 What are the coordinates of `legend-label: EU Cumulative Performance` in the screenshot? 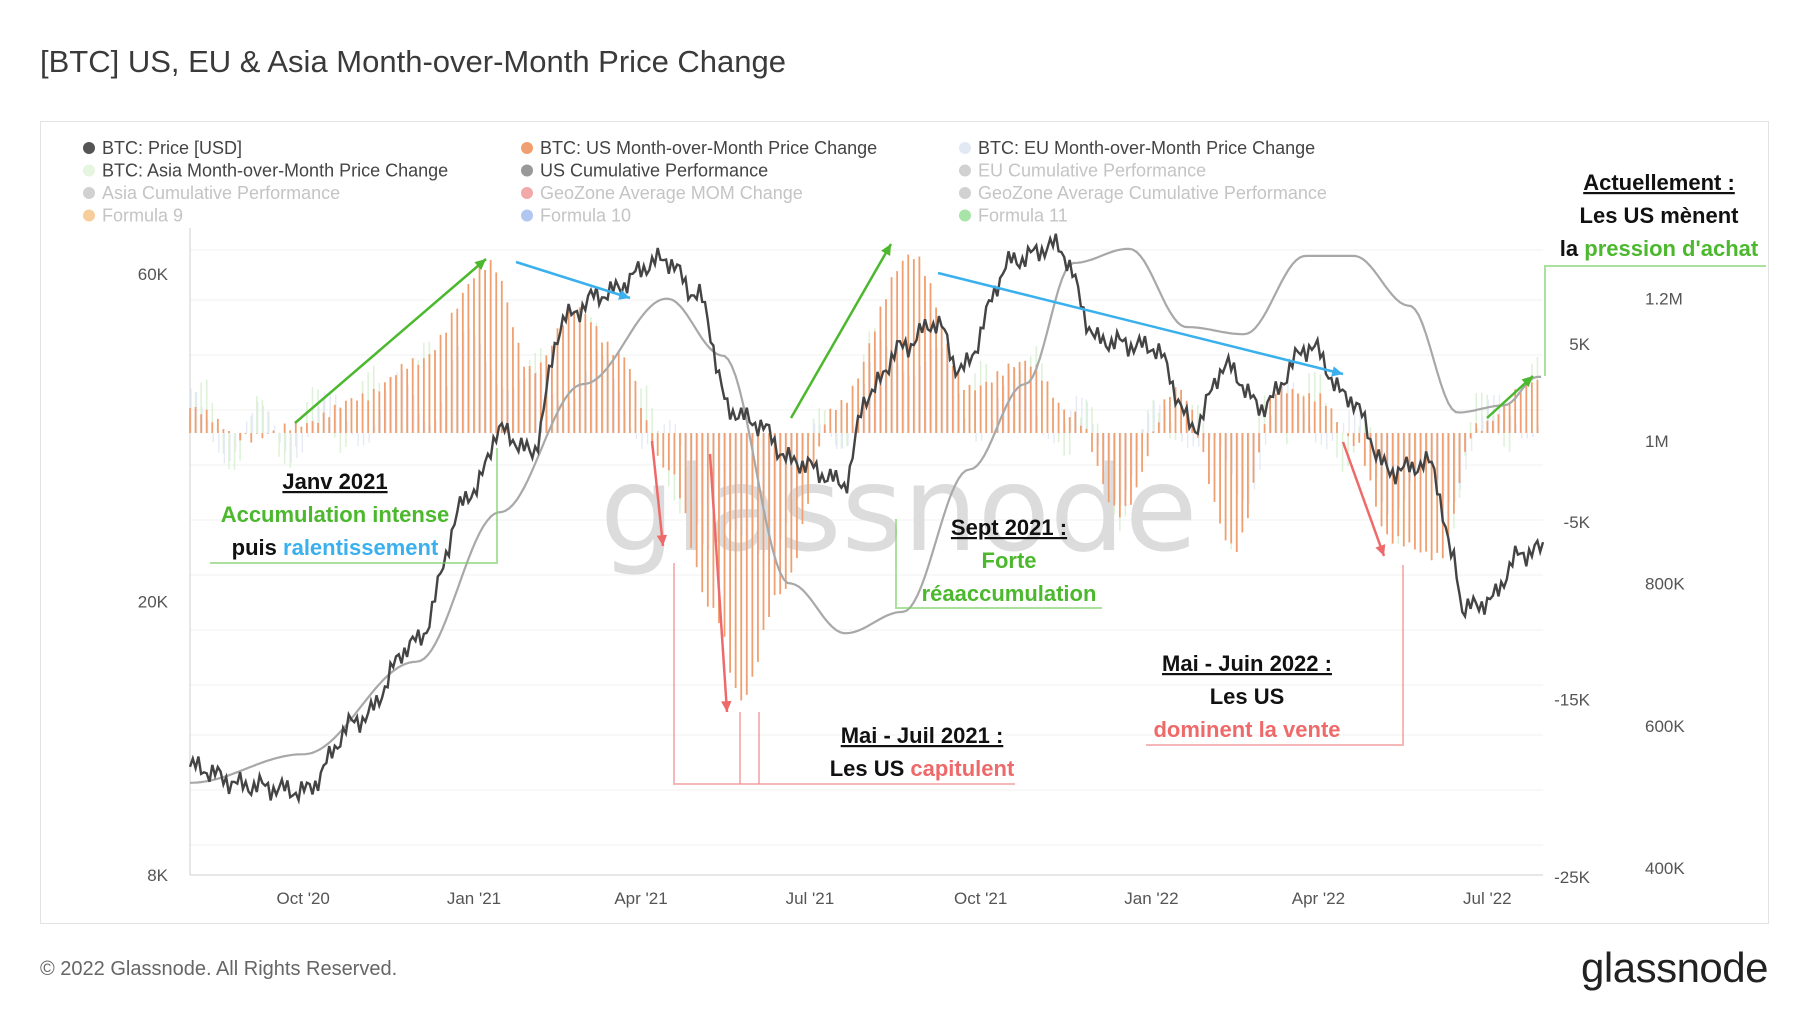 It's located at (1092, 171).